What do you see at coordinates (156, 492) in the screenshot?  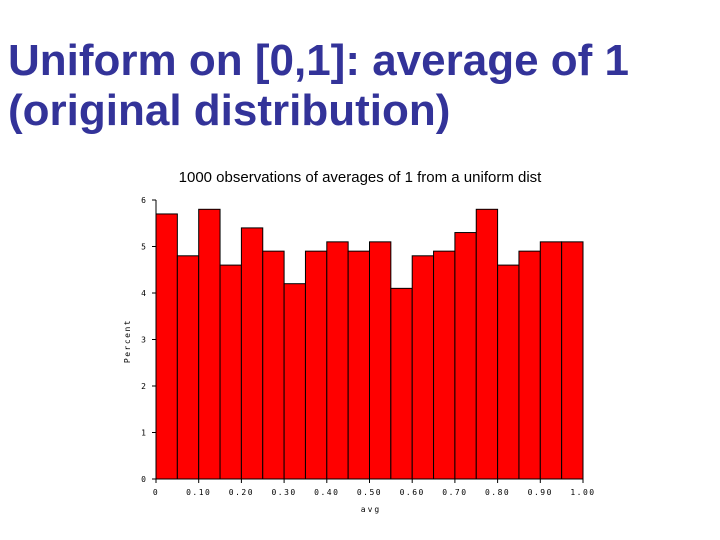 I see `x-tick-label: 0` at bounding box center [156, 492].